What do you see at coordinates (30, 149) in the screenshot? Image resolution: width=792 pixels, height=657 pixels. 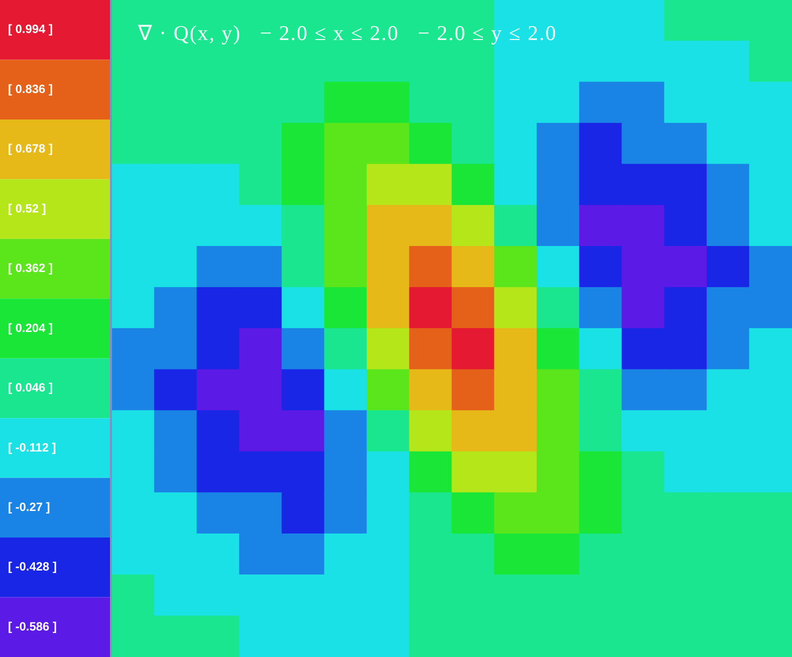 I see `color-bar-label: [ 0.678 ]` at bounding box center [30, 149].